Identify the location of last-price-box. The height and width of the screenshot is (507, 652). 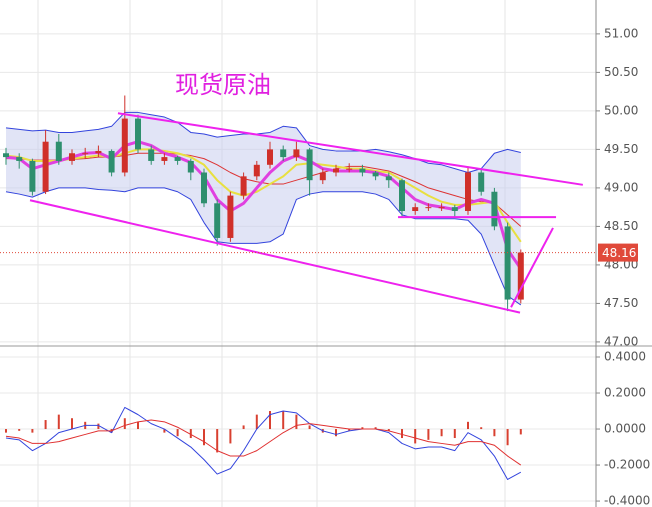
(618, 252).